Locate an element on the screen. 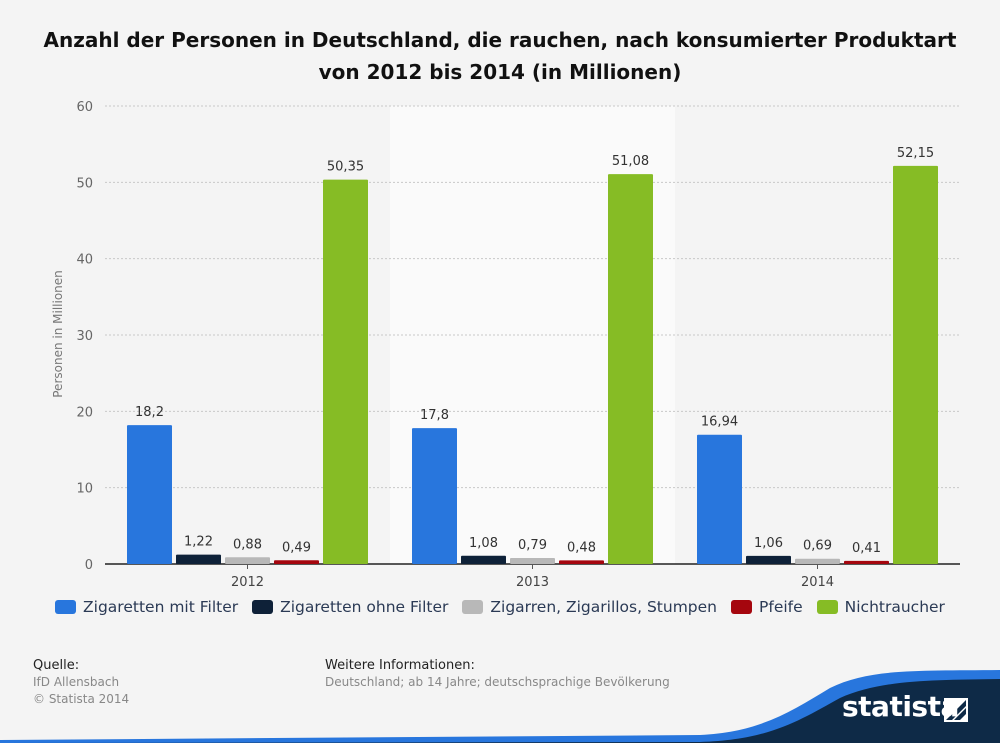 The image size is (1000, 743). legend-label: Zigarren, Zigarillos, Stumpen is located at coordinates (604, 607).